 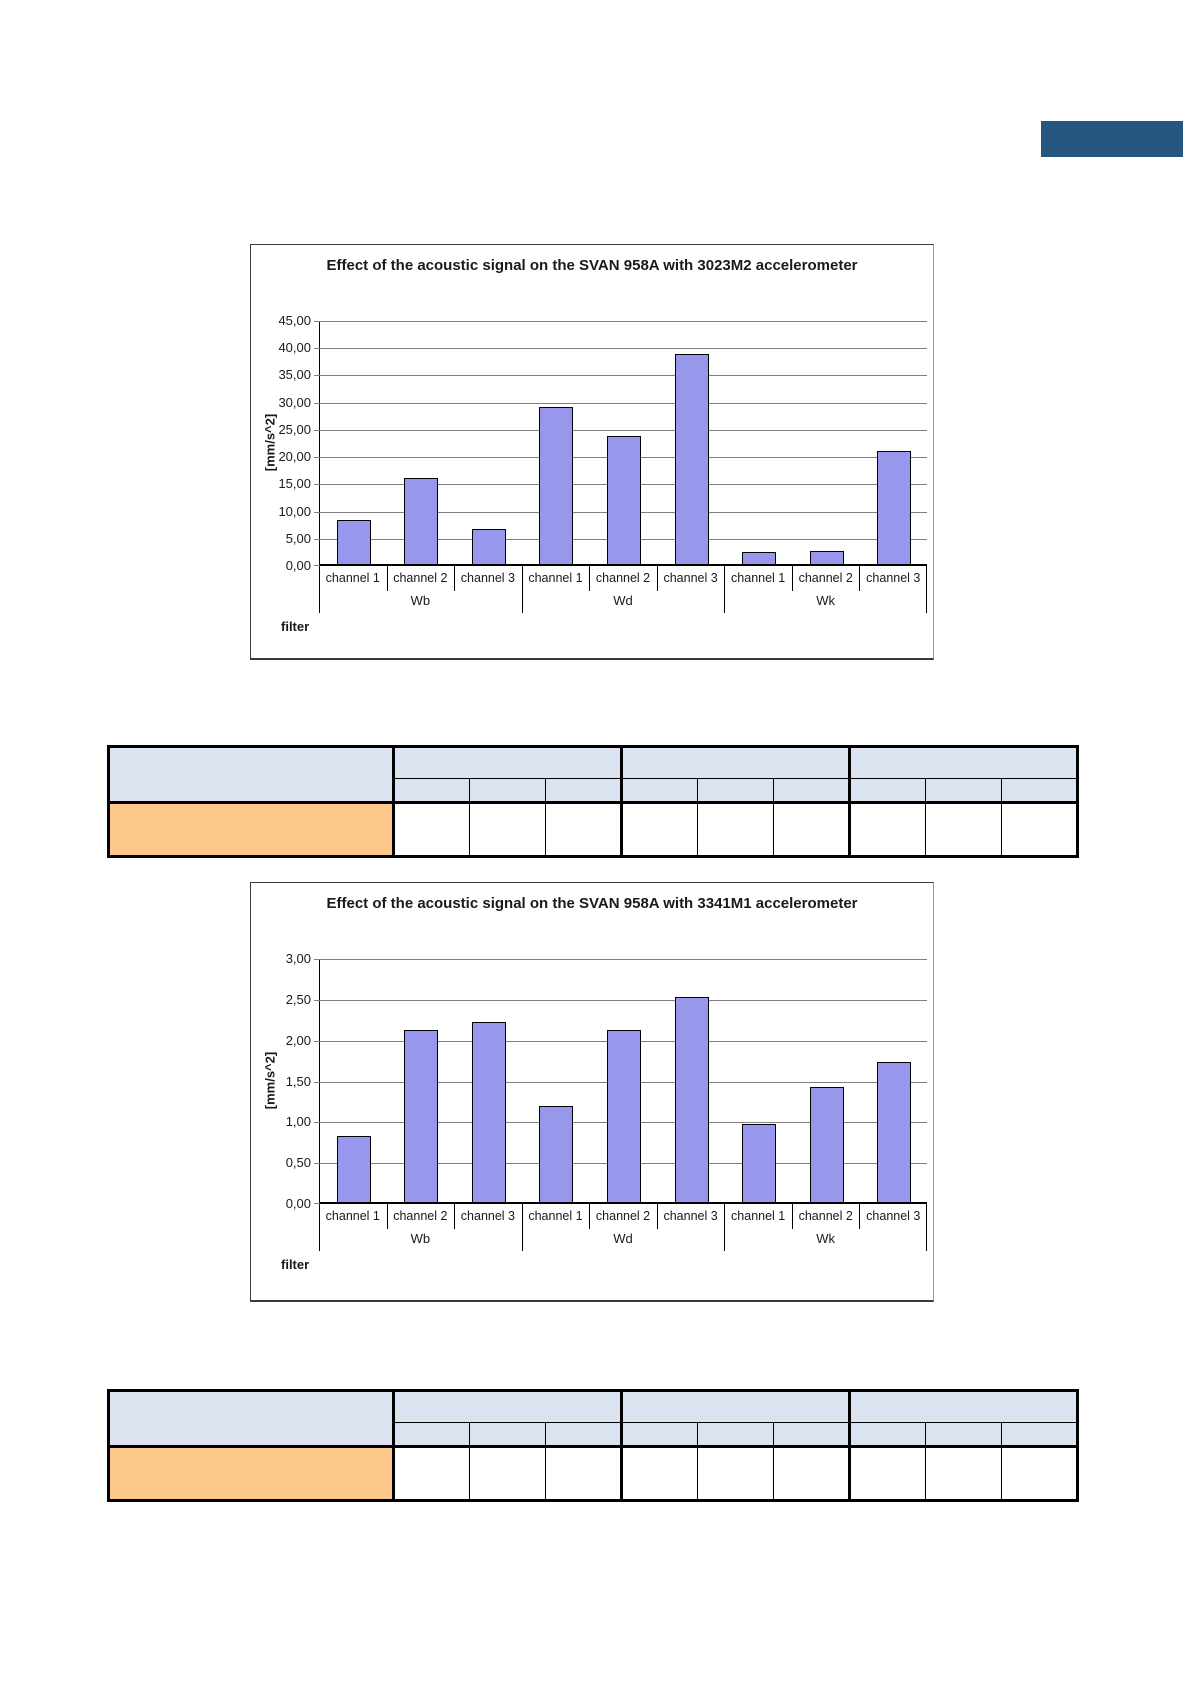 What do you see at coordinates (1112, 139) in the screenshot?
I see `header-accent-bar` at bounding box center [1112, 139].